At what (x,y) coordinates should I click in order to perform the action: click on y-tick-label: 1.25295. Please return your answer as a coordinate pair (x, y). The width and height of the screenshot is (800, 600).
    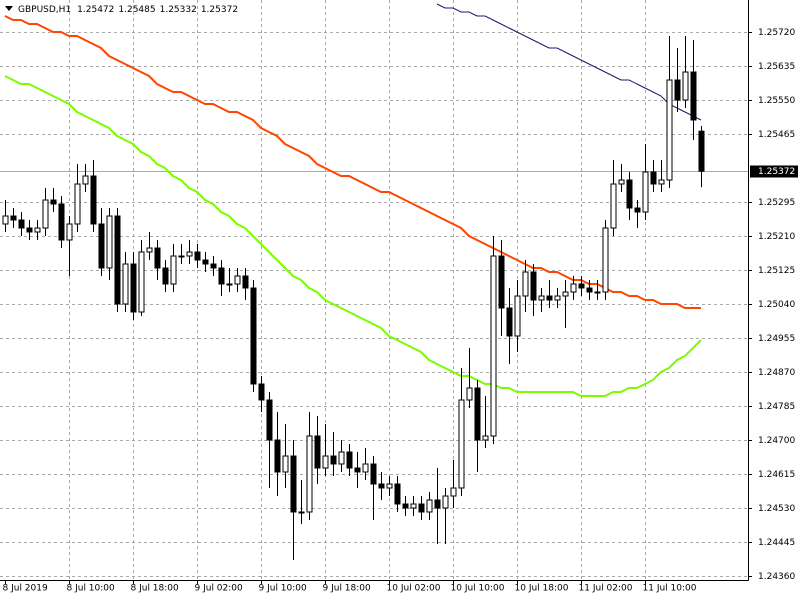
    Looking at the image, I should click on (776, 203).